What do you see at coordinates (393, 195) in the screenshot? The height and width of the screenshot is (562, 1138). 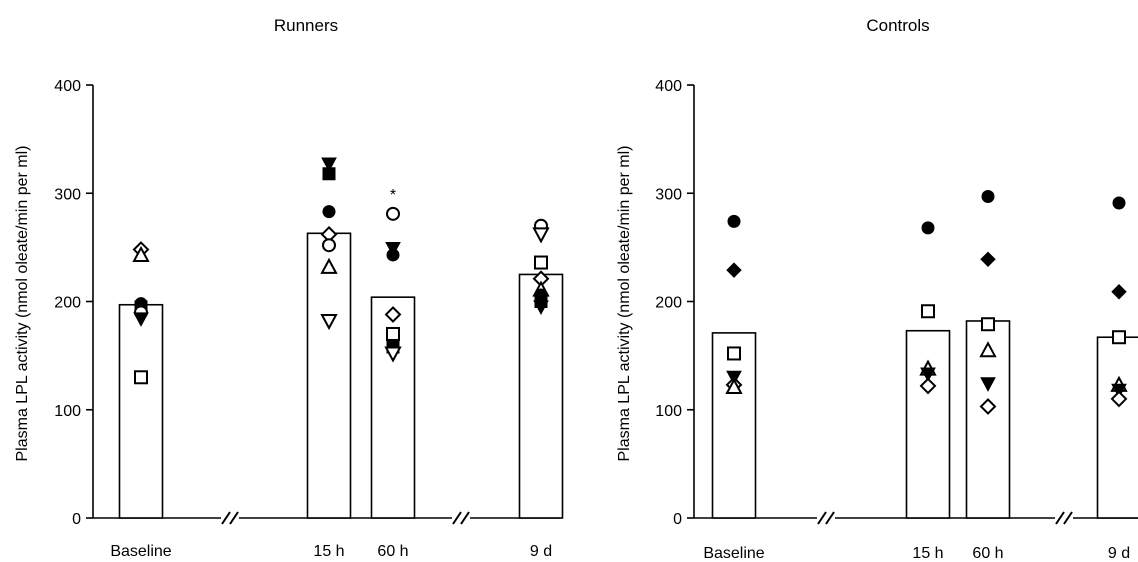 I see `significance-asterisk: *` at bounding box center [393, 195].